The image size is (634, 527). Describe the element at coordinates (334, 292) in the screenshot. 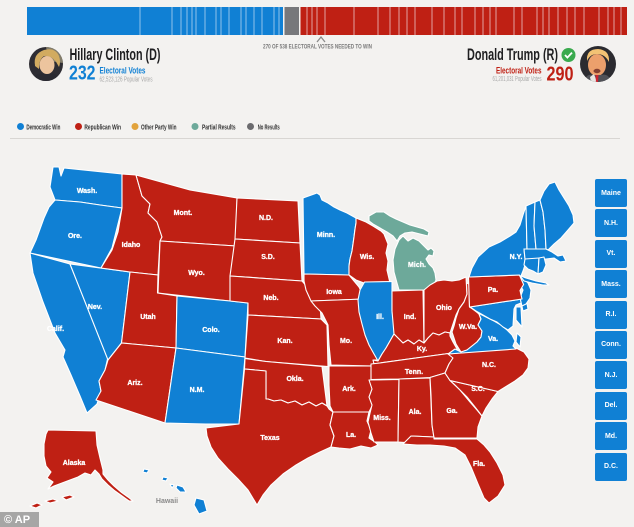

I see `svg-text: Iowa` at that location.